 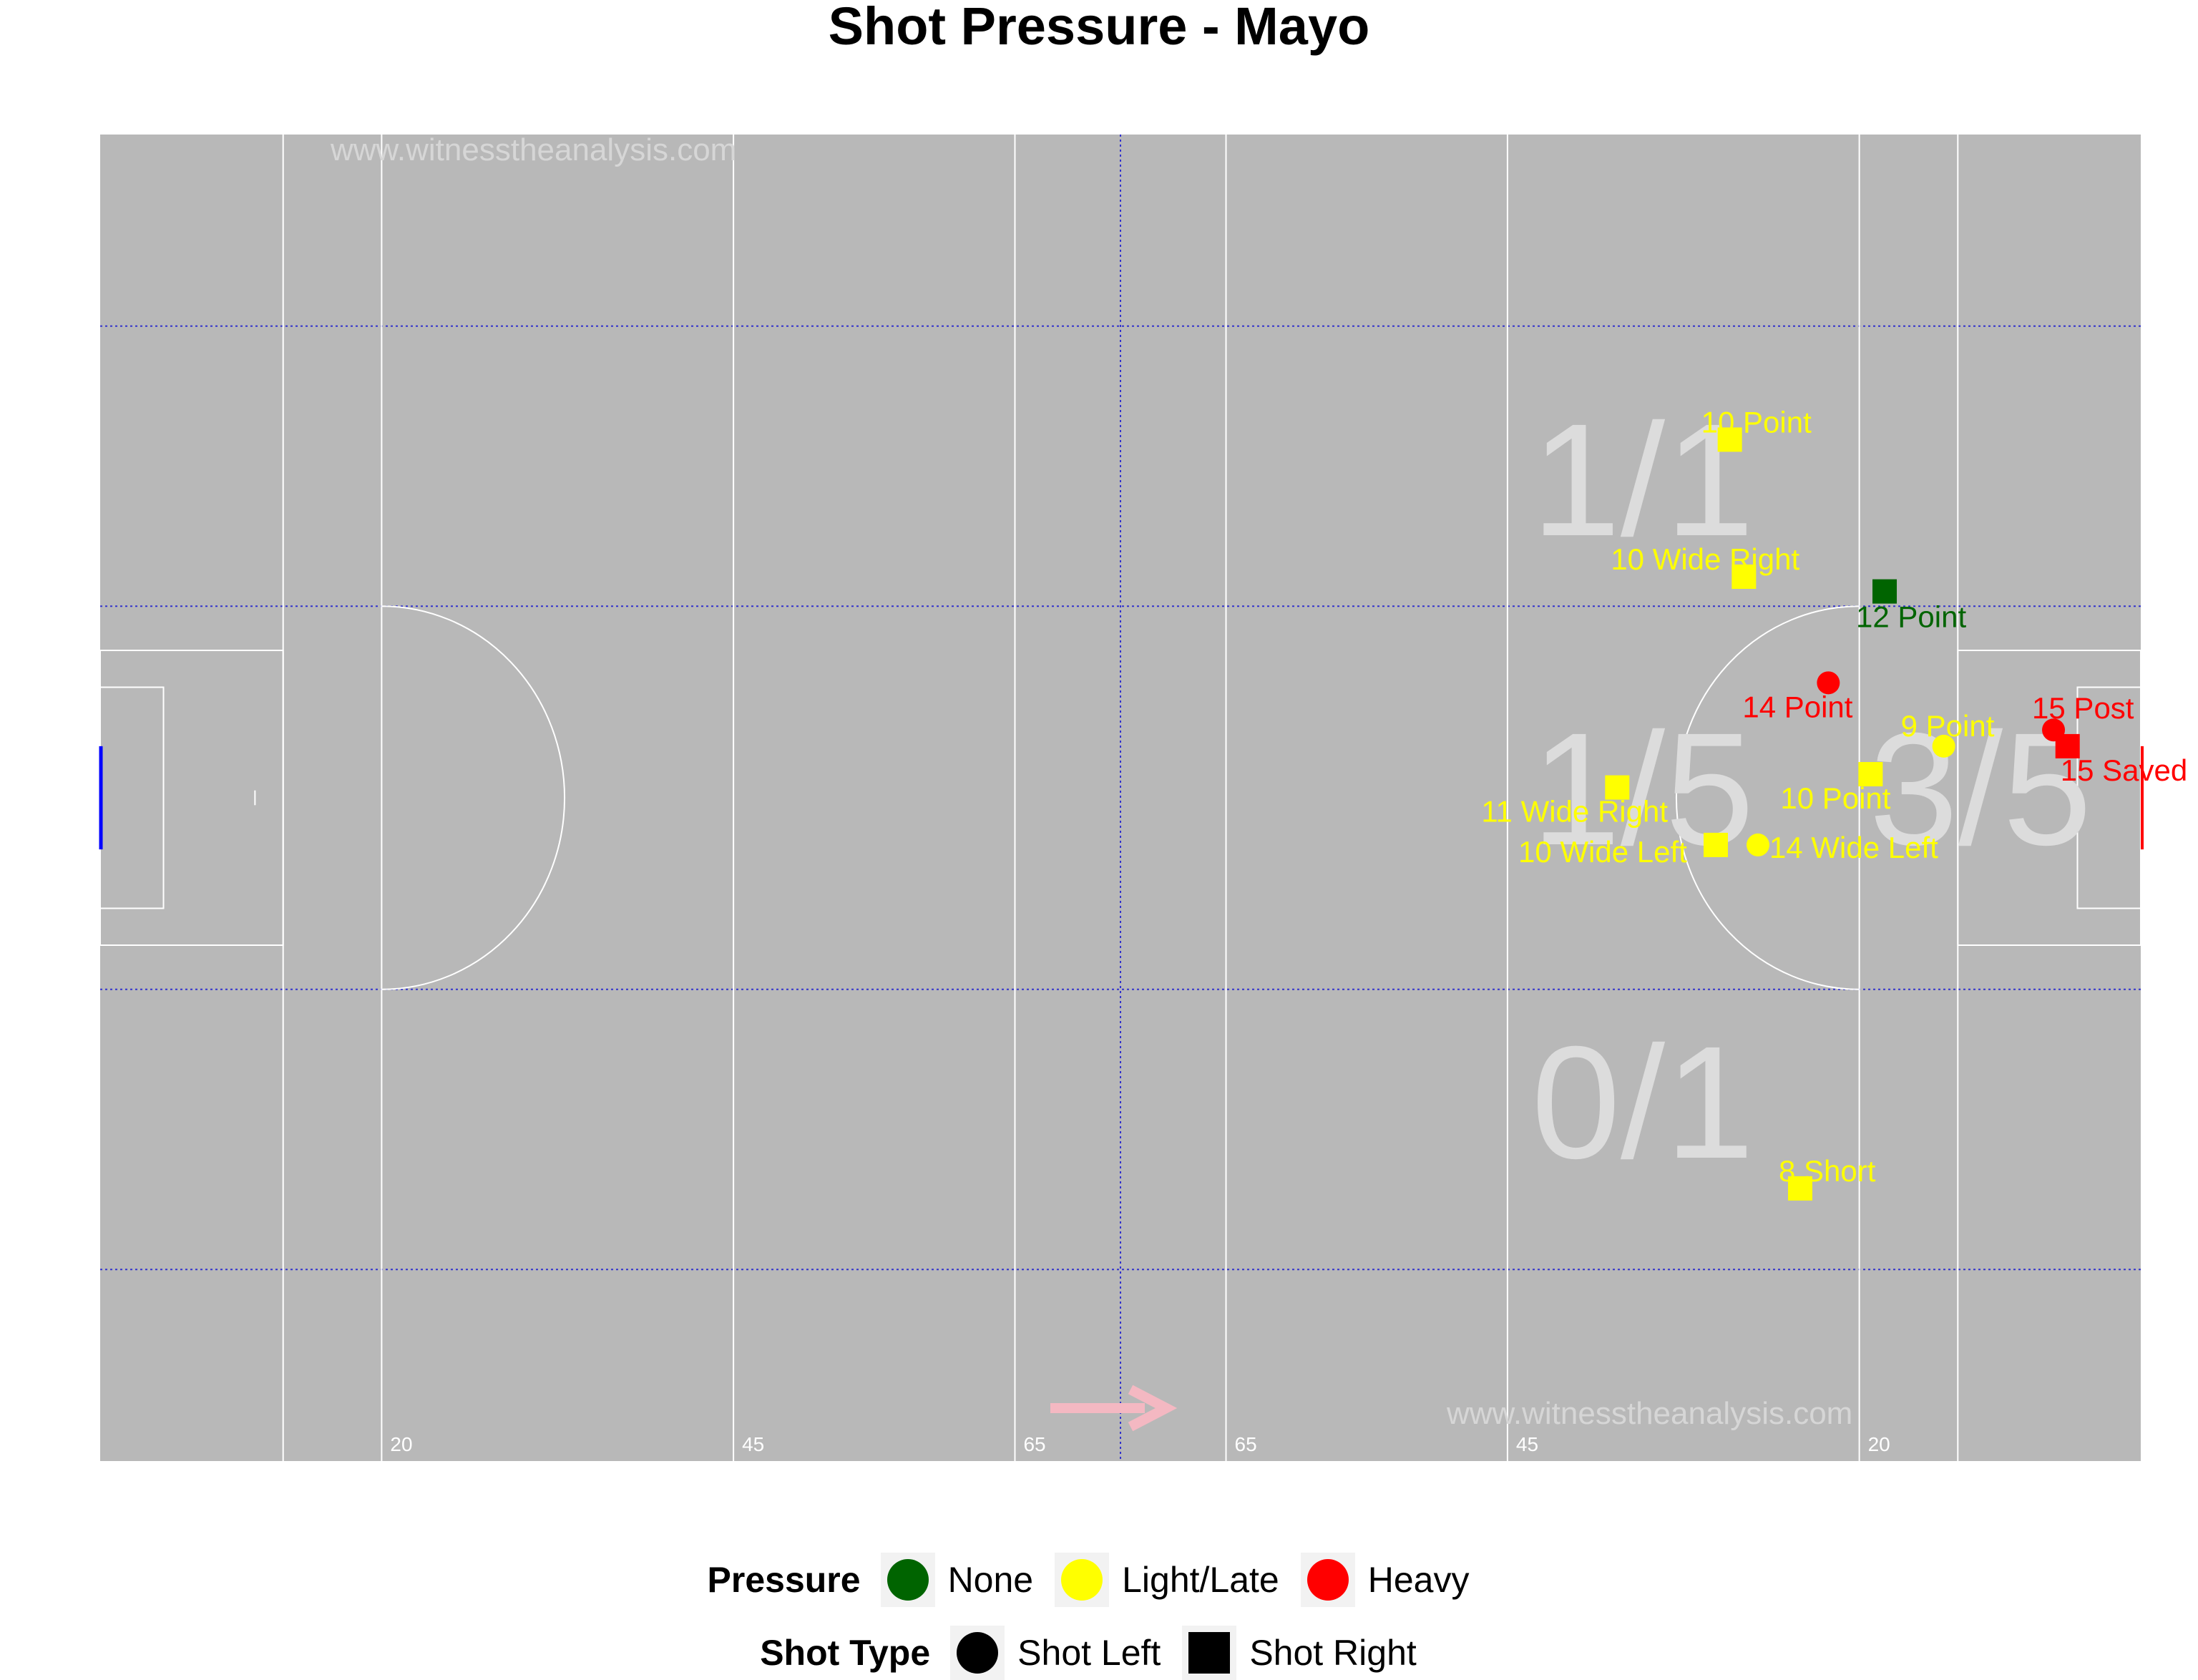 I want to click on shot-label: 9 Point, so click(x=1948, y=726).